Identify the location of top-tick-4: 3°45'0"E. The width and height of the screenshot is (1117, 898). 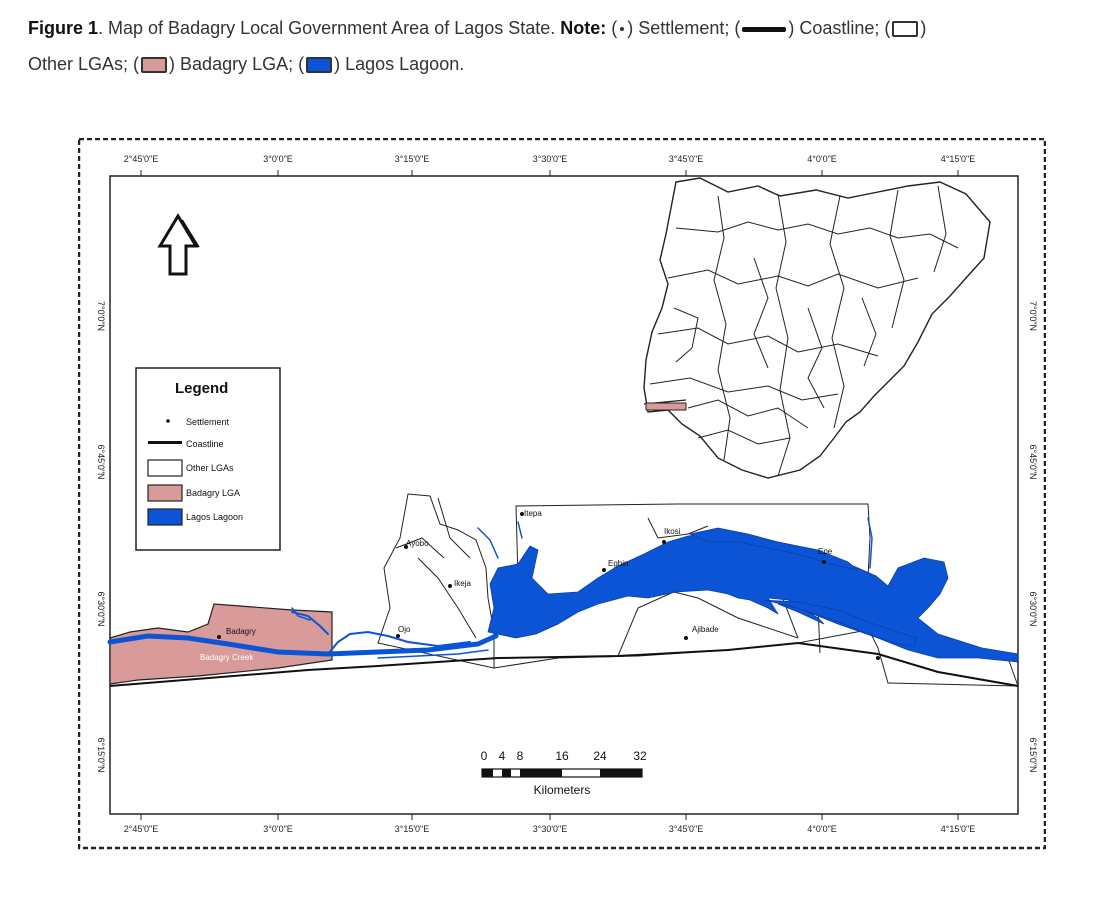
(686, 159).